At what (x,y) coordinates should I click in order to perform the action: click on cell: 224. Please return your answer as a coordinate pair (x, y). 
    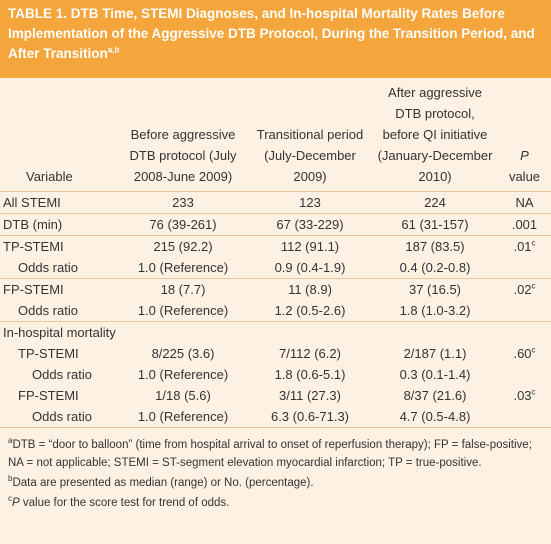
    Looking at the image, I should click on (435, 202).